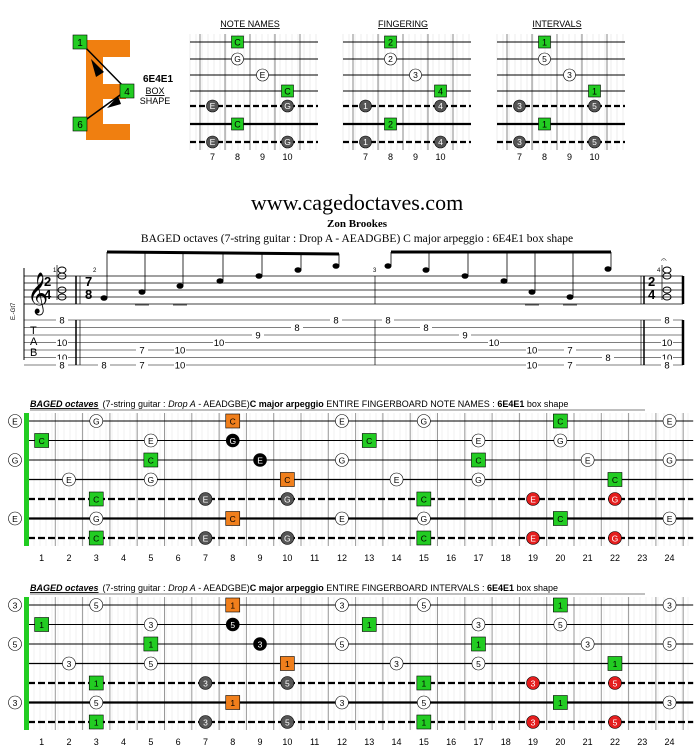  Describe the element at coordinates (237, 59) in the screenshot. I see `mini-marker-label: G` at that location.